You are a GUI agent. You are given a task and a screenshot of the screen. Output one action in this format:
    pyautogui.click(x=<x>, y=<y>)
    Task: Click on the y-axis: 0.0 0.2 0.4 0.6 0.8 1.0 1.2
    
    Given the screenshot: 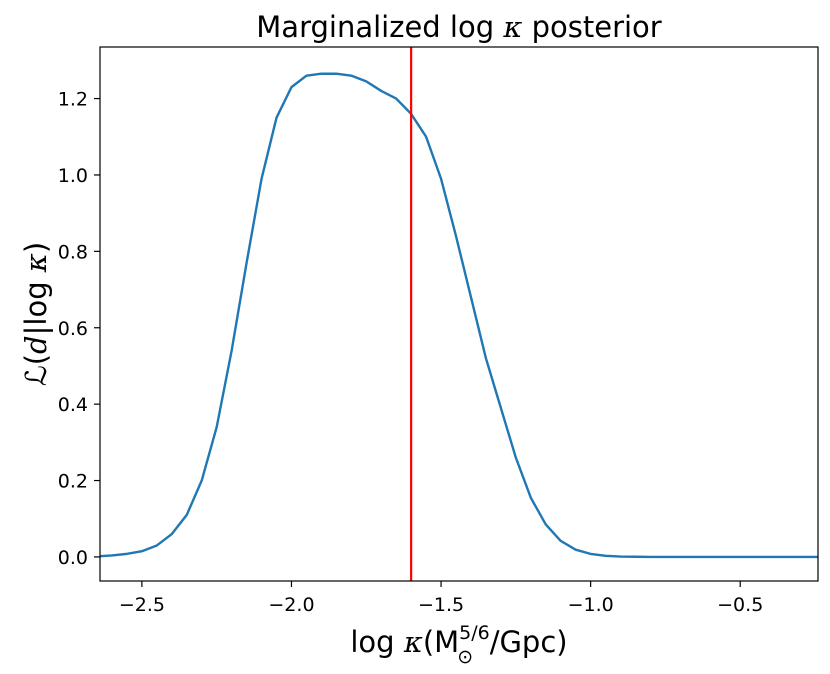 What is the action you would take?
    pyautogui.click(x=79, y=329)
    